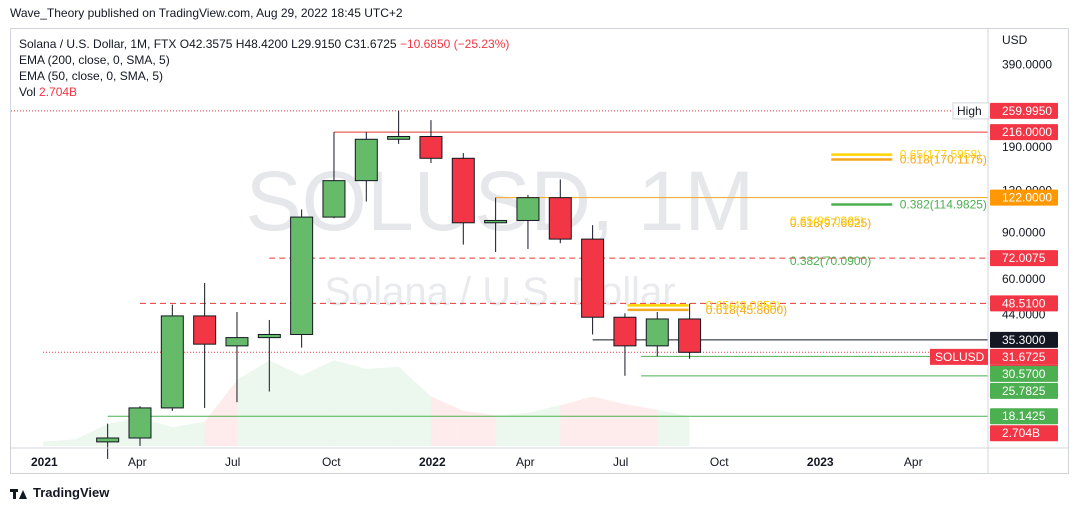  What do you see at coordinates (1027, 64) in the screenshot?
I see `price-tick-label: 390.0000` at bounding box center [1027, 64].